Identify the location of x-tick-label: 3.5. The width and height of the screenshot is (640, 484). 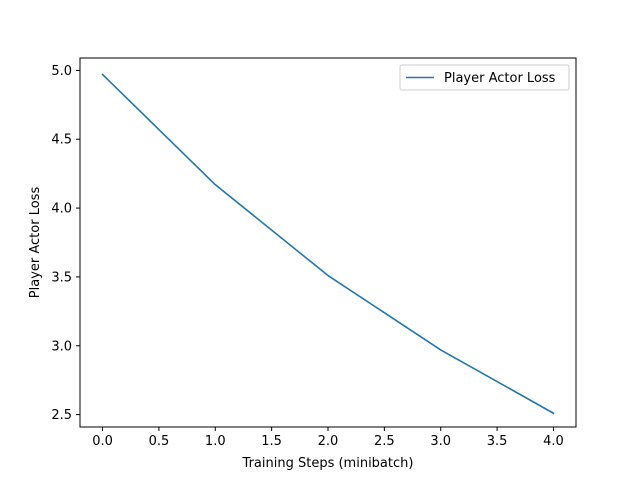
(497, 441).